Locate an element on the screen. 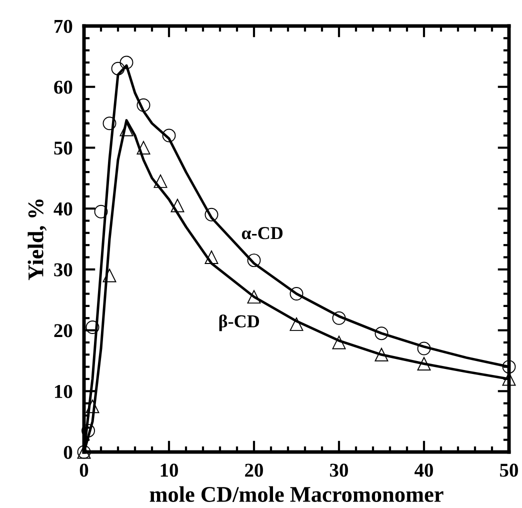  x-tick-label: 10 is located at coordinates (169, 470).